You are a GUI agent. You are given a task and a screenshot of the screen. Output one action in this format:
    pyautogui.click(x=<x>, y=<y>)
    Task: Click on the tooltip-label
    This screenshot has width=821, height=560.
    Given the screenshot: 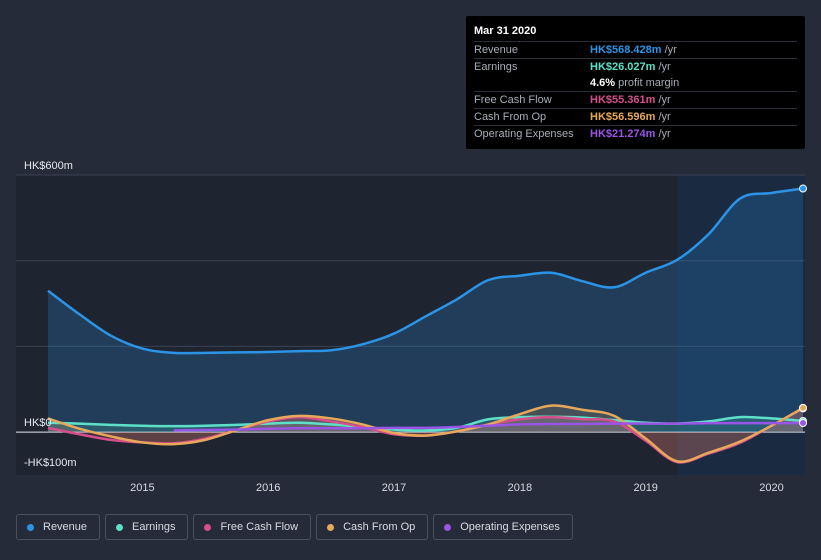 What is the action you would take?
    pyautogui.click(x=532, y=83)
    